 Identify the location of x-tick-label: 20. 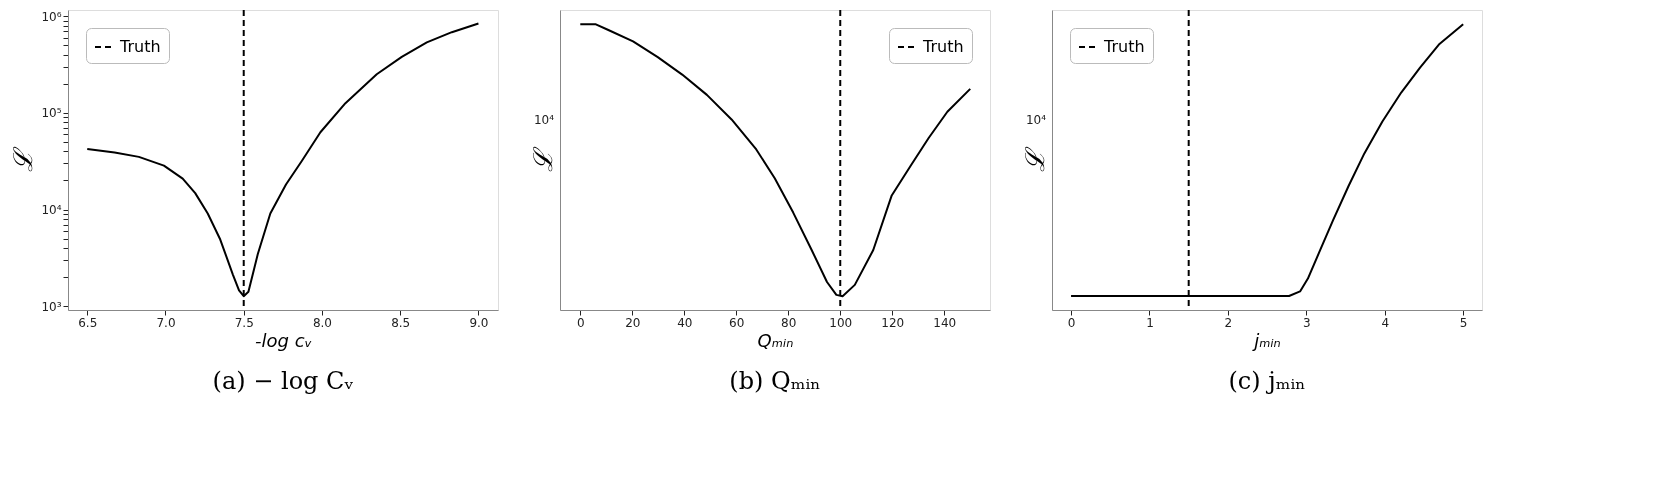
(633, 322).